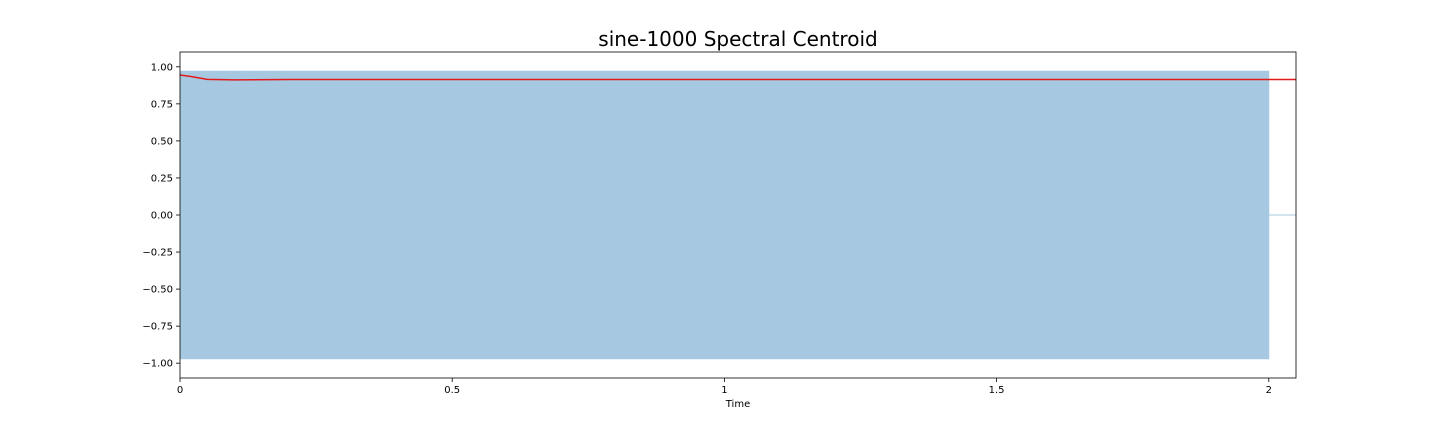  Describe the element at coordinates (997, 390) in the screenshot. I see `x-tick-label: 1.5` at that location.